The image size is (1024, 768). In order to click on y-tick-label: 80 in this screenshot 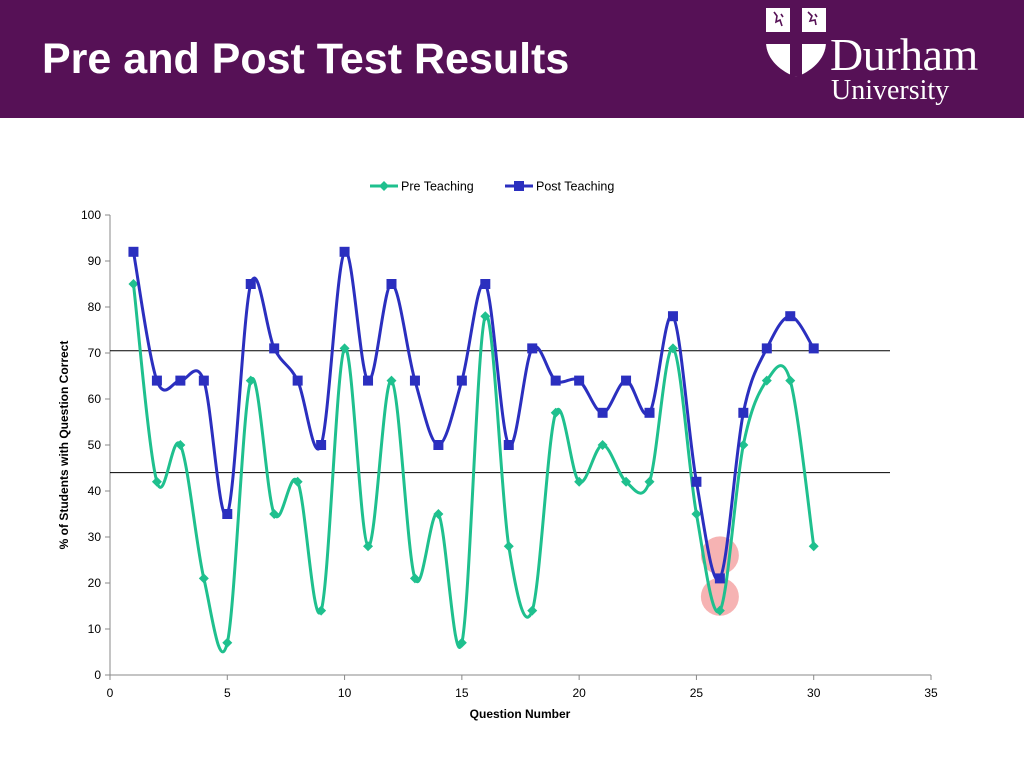, I will do `click(95, 307)`.